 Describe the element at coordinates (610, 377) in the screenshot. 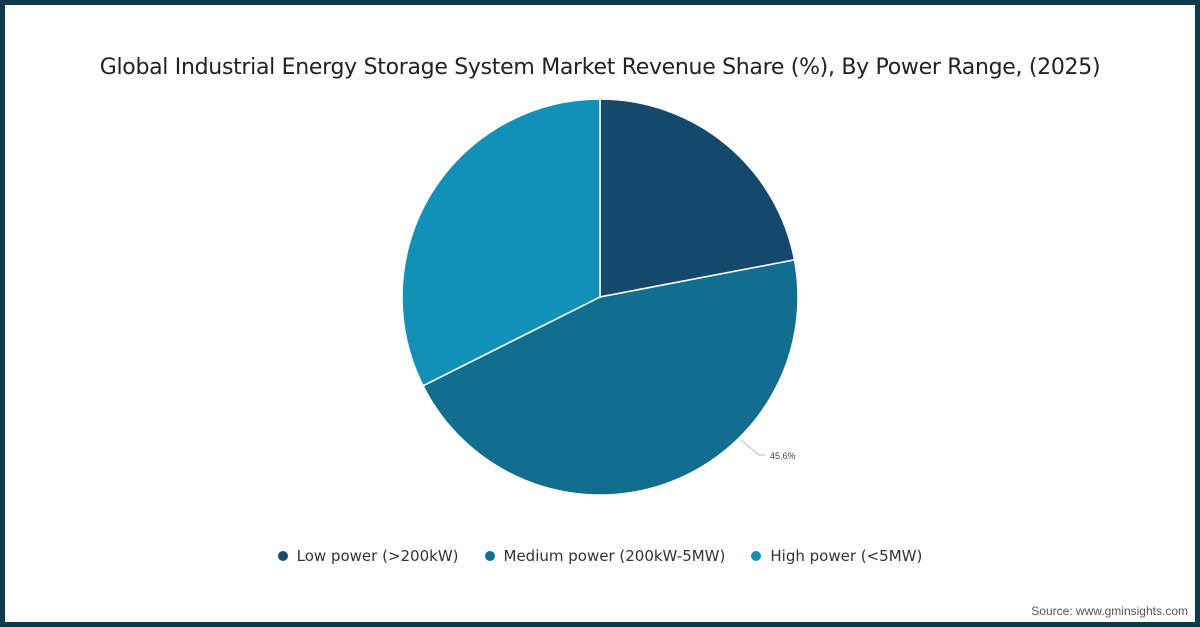

I see `pie-slice-medium` at that location.